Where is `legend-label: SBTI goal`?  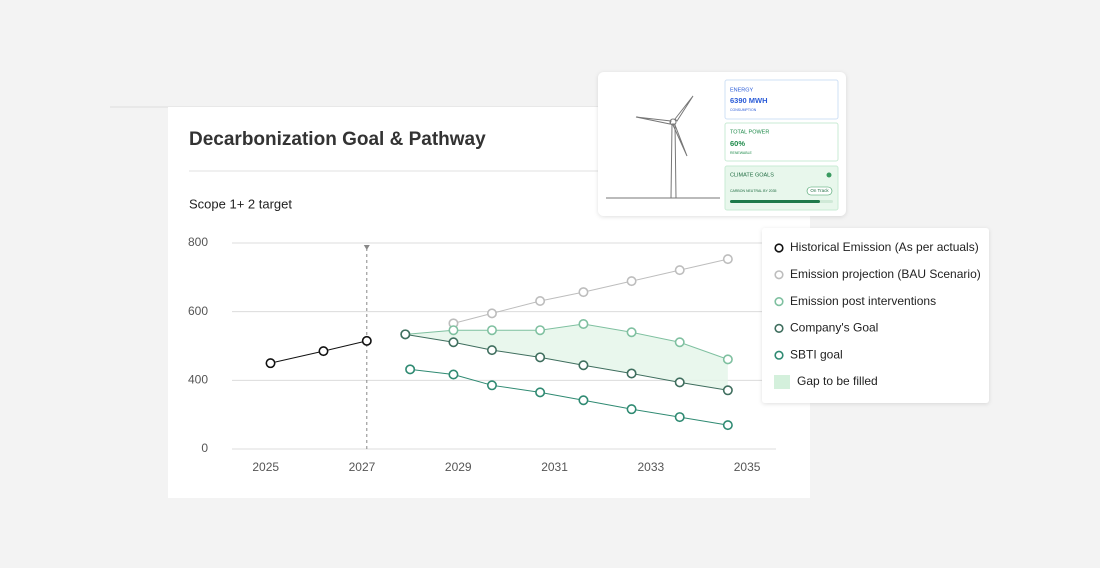
legend-label: SBTI goal is located at coordinates (816, 354).